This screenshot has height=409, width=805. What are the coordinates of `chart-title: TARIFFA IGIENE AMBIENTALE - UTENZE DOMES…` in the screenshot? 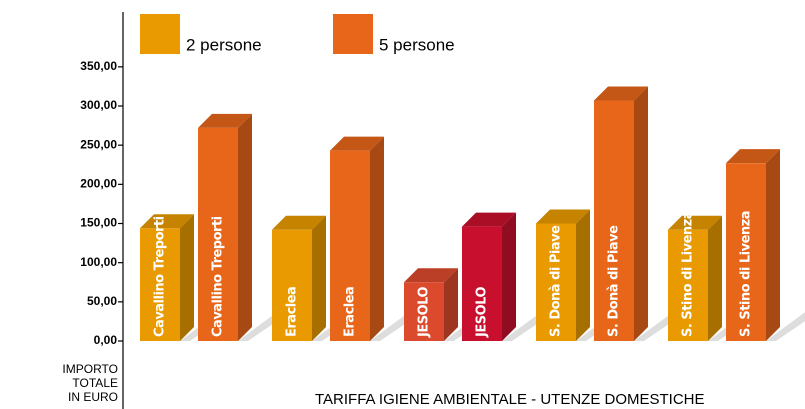 It's located at (510, 399).